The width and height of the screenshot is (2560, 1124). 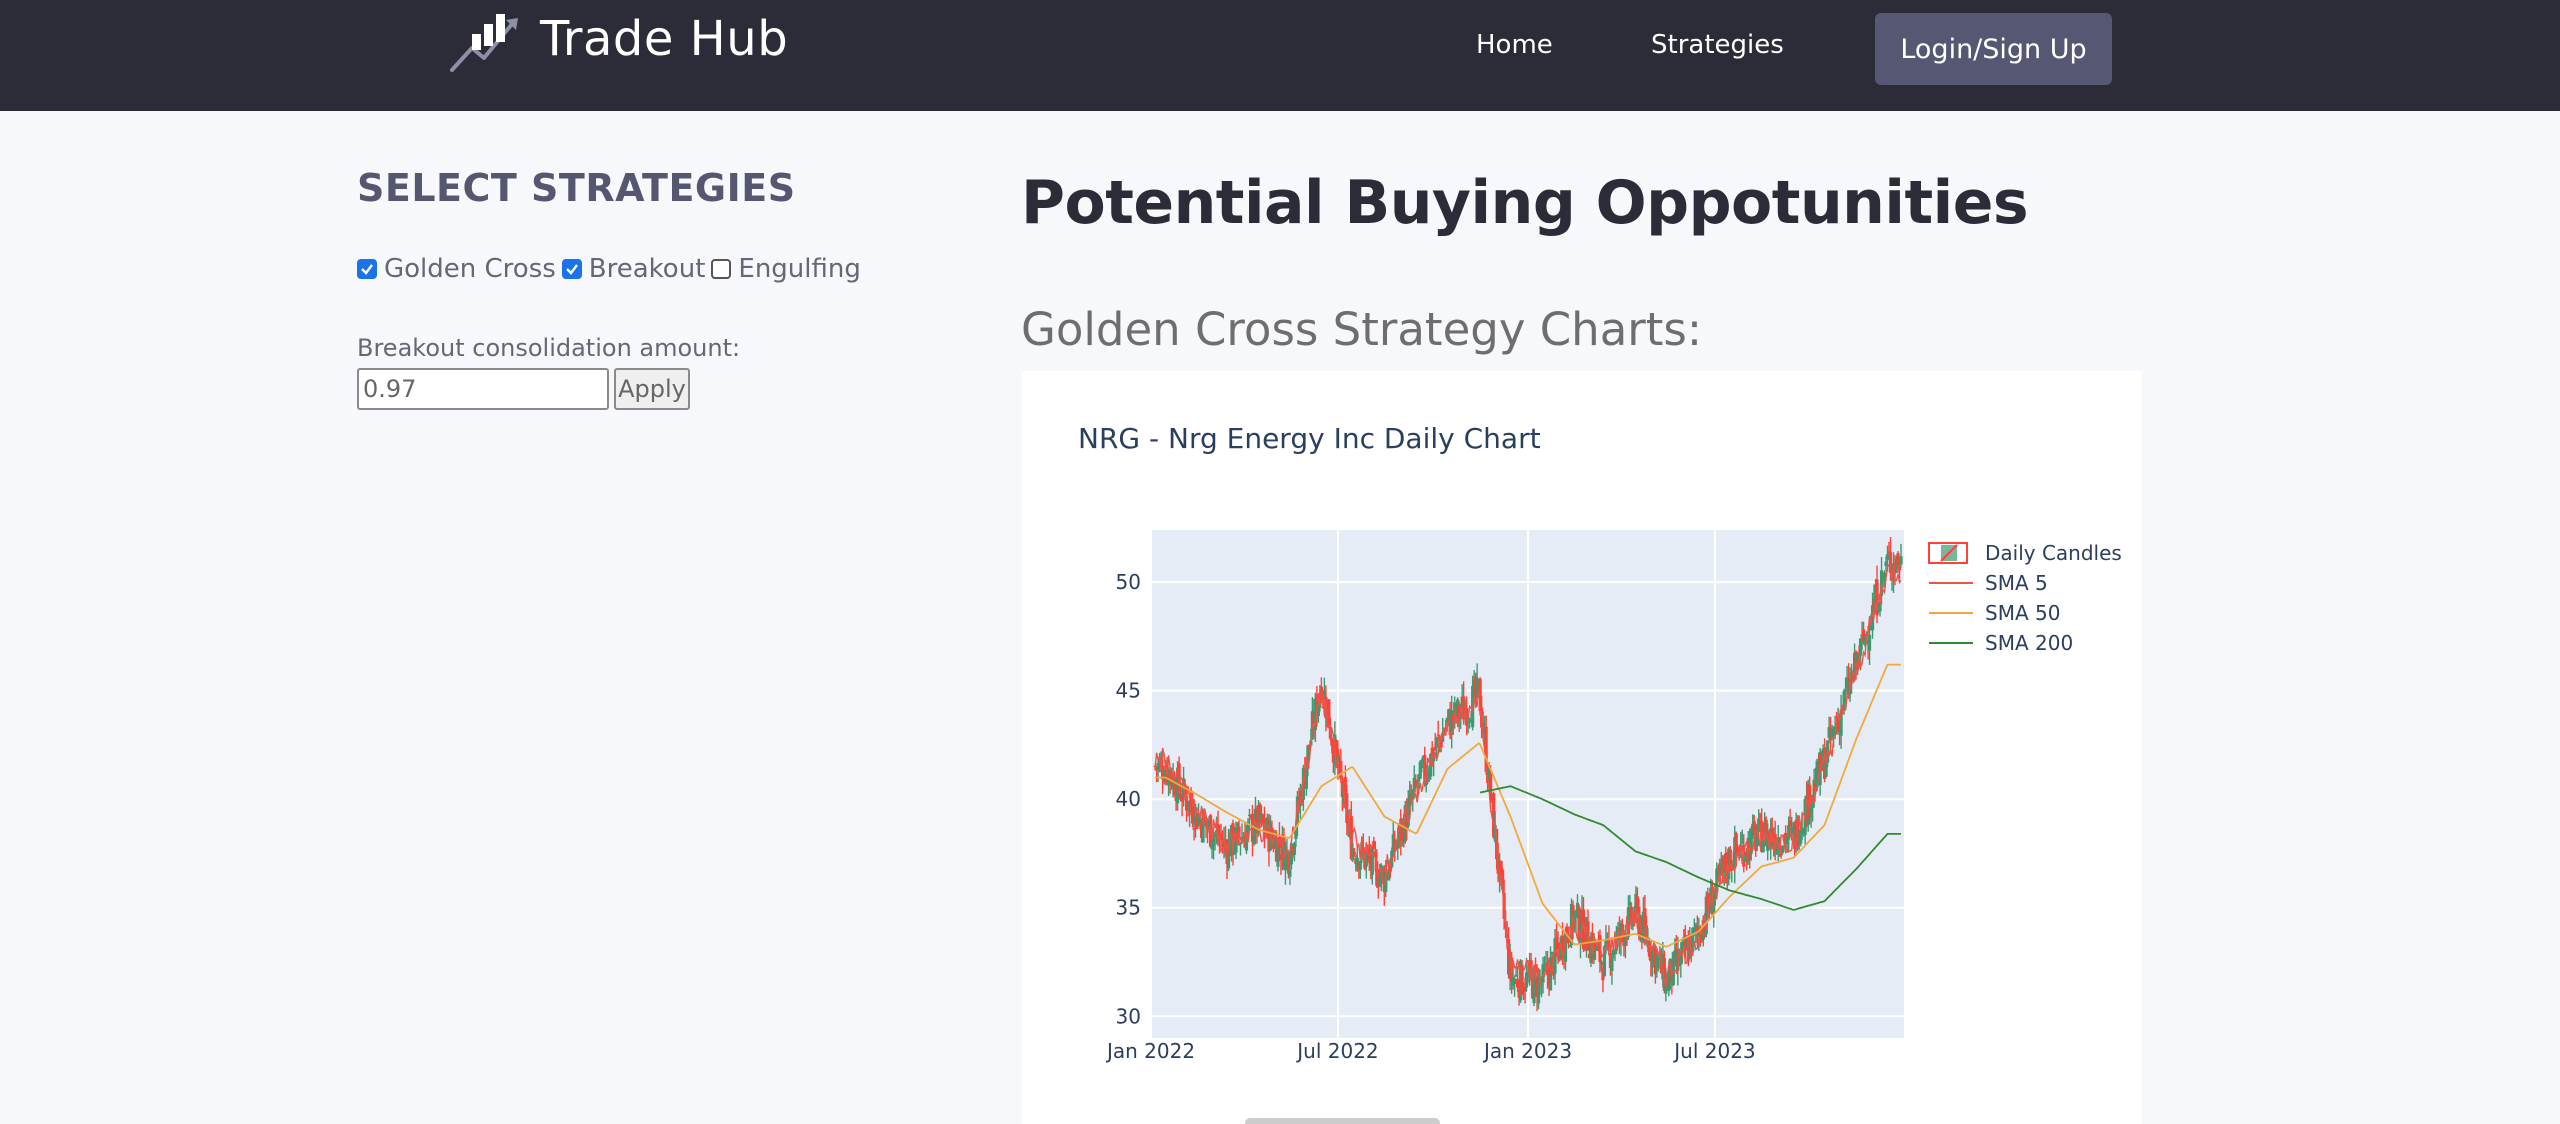 I want to click on consolidation-amount-input, so click(x=483, y=389).